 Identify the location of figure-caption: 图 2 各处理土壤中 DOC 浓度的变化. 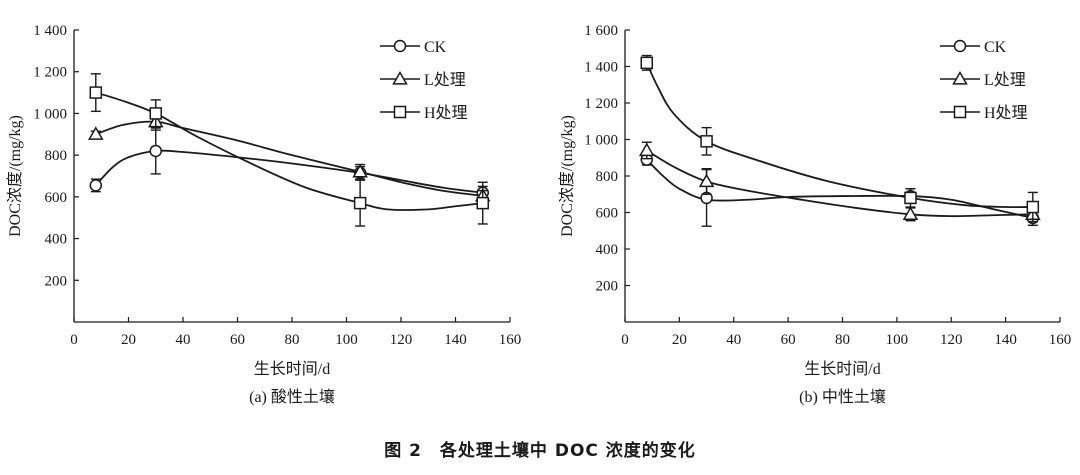
(540, 451).